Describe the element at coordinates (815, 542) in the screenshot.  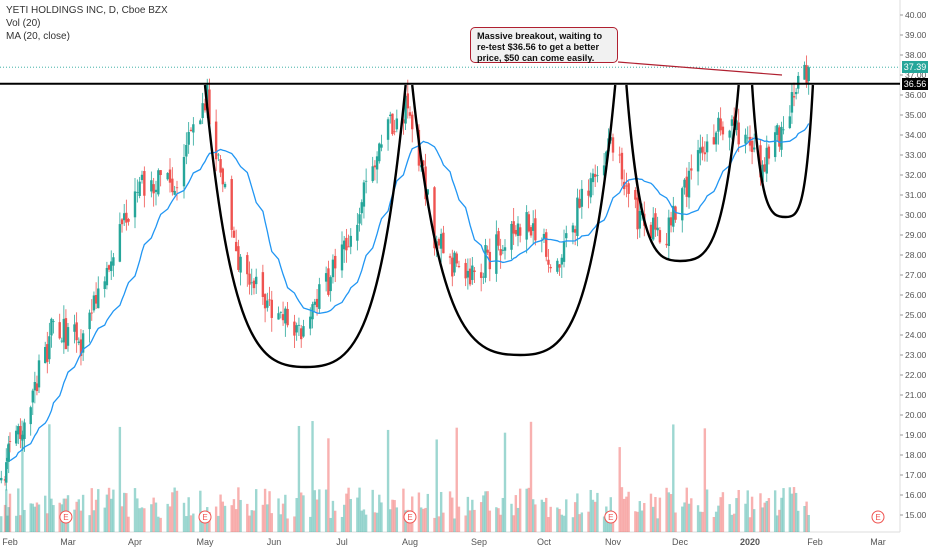
I see `x-tick-label: Feb` at that location.